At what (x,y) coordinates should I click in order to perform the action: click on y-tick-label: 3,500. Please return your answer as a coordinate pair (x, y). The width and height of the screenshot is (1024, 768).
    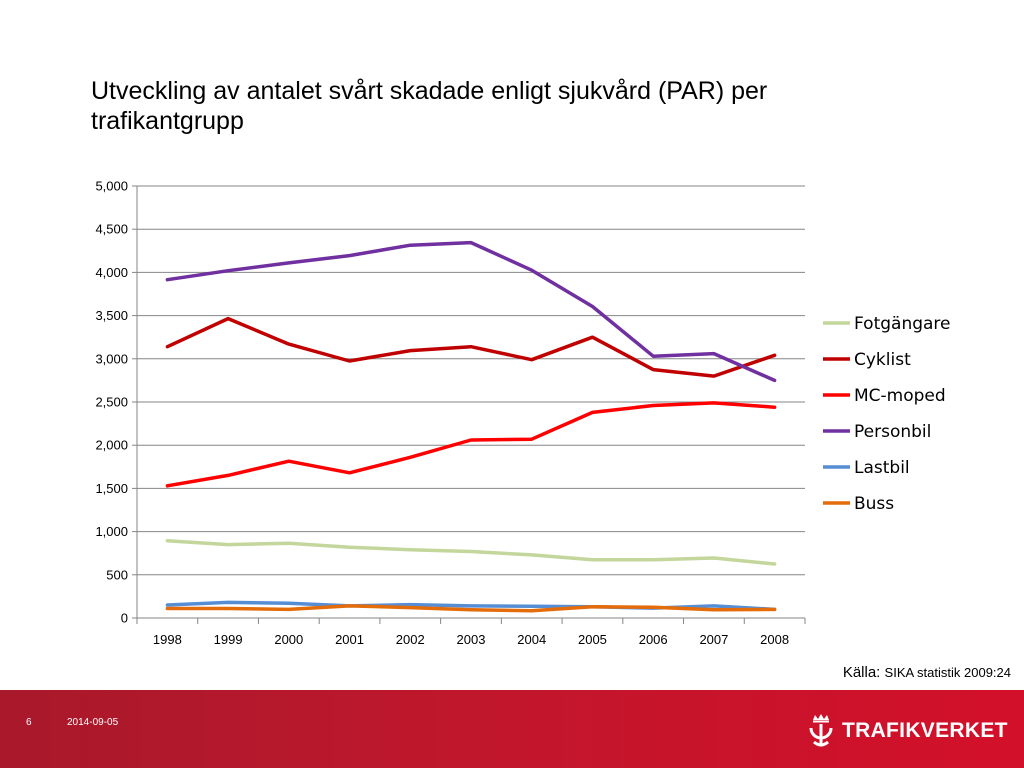
    Looking at the image, I should click on (111, 315).